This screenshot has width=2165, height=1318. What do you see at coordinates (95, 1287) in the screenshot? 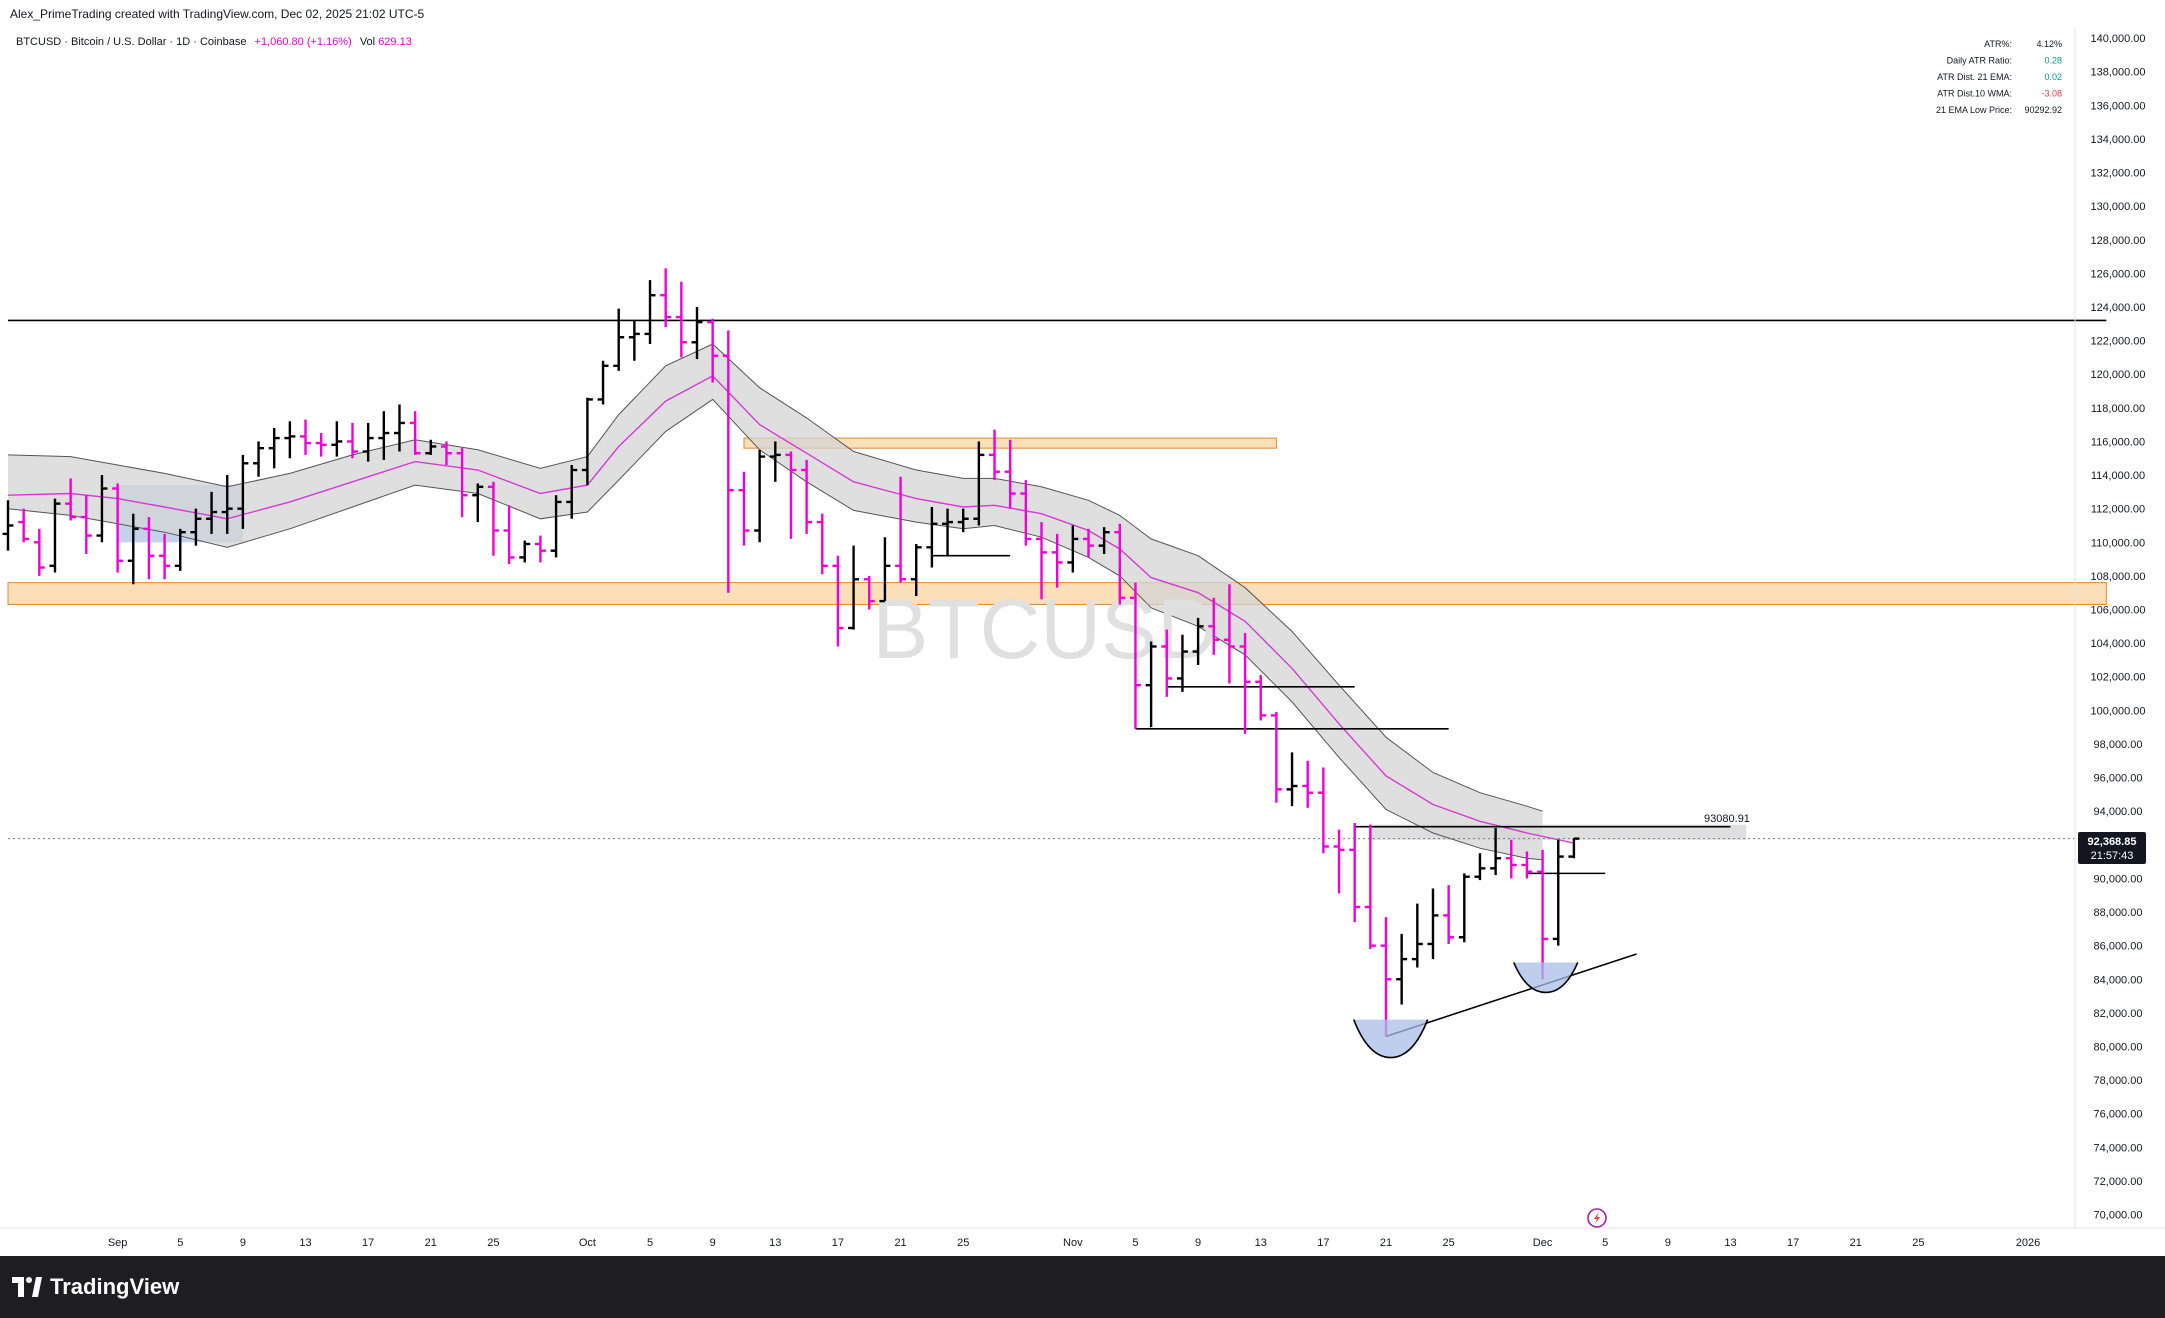
I see `tradingview-brand: TradingView` at bounding box center [95, 1287].